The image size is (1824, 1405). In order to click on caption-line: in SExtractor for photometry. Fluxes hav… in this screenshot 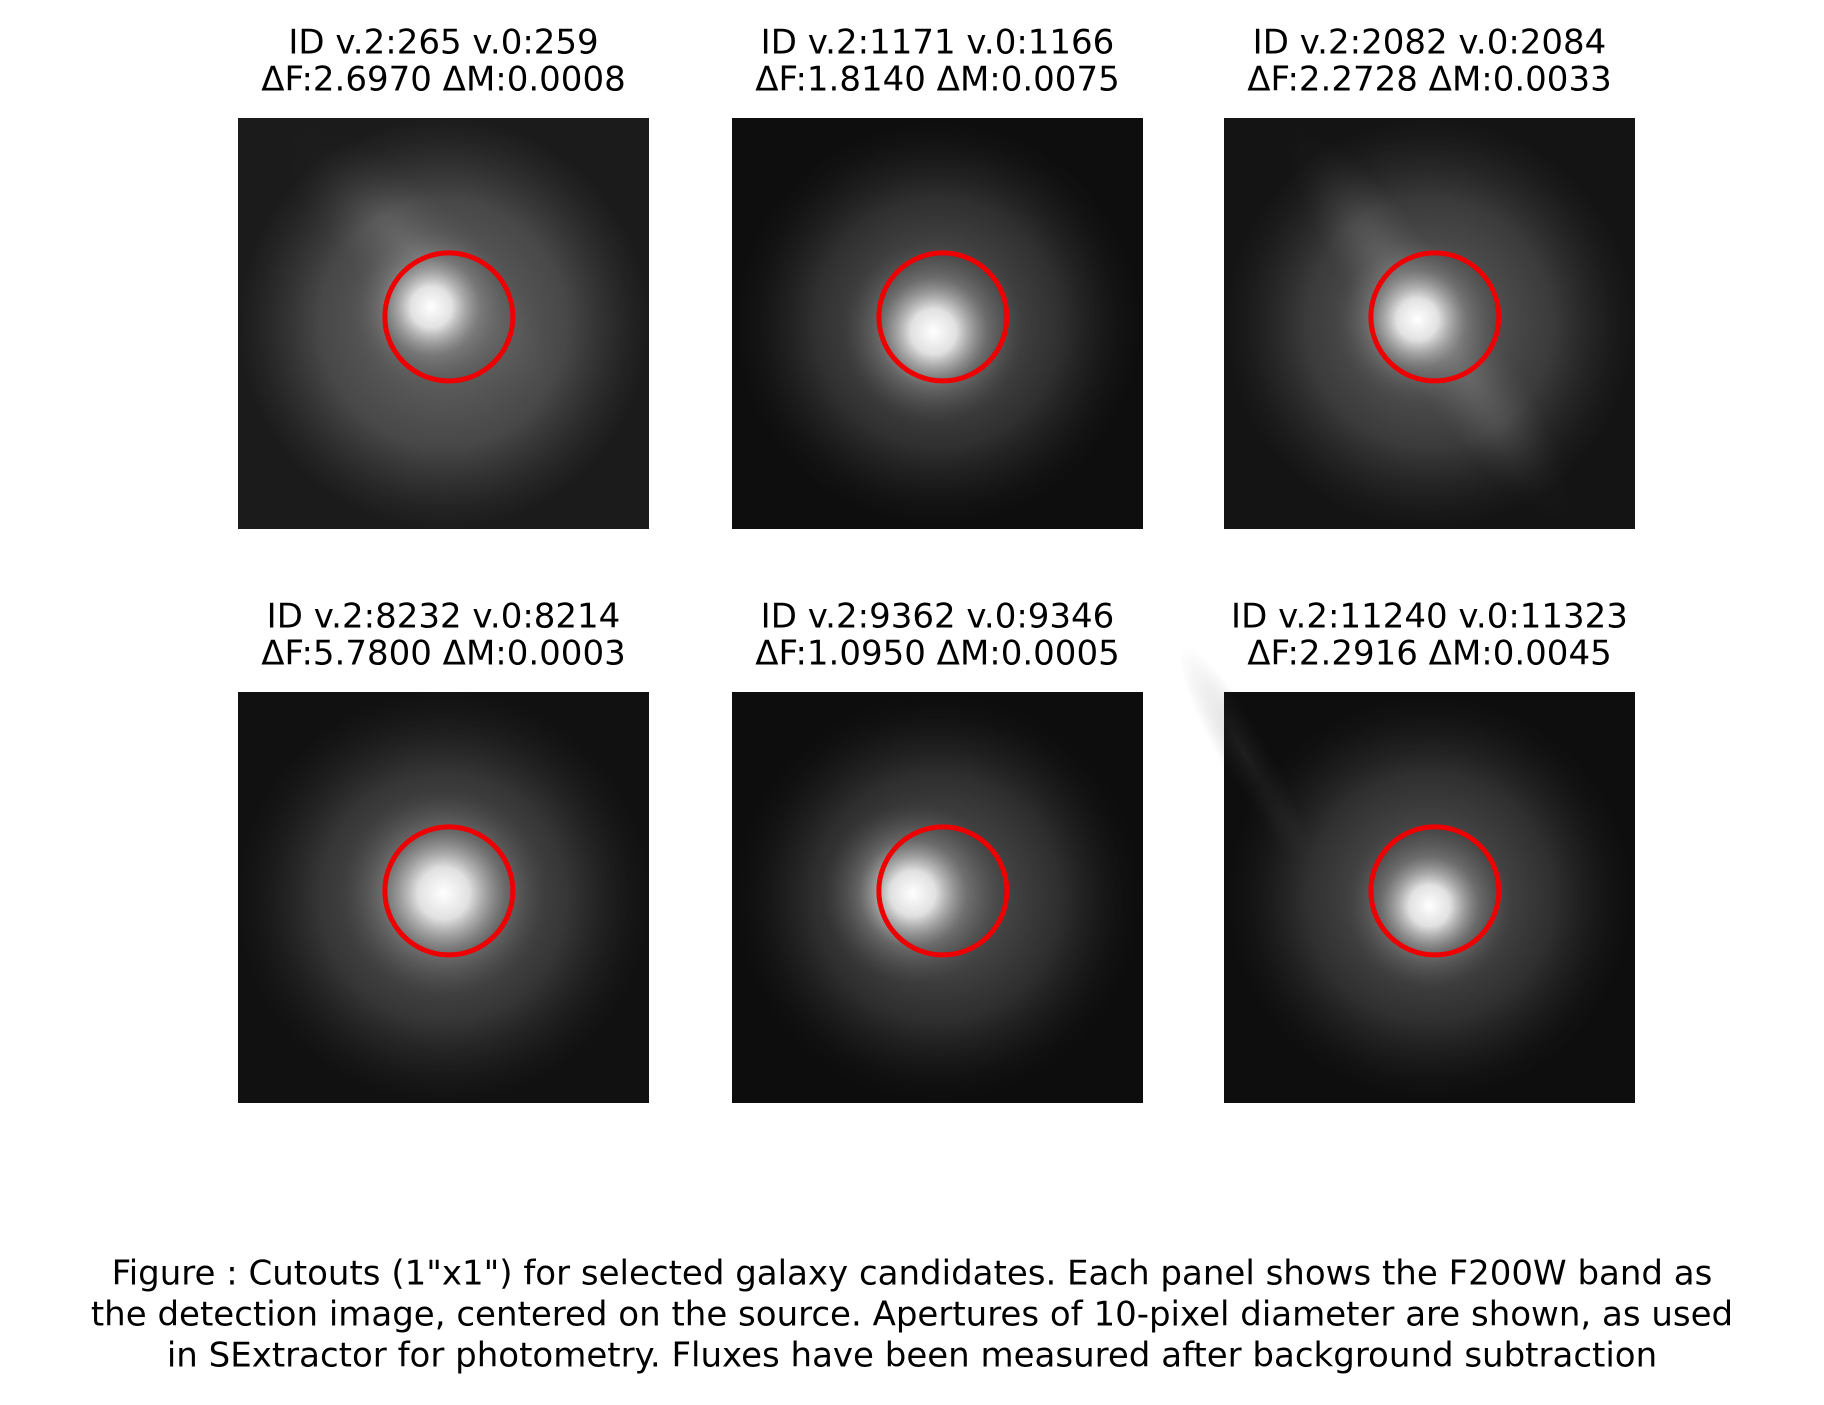, I will do `click(912, 1356)`.